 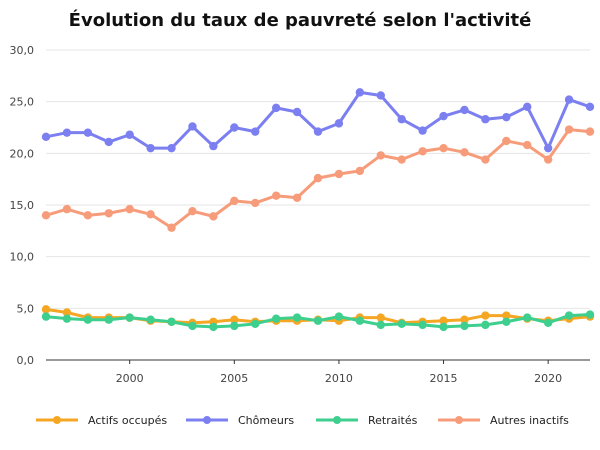 I want to click on legend-swatch-marker, so click(x=57, y=420).